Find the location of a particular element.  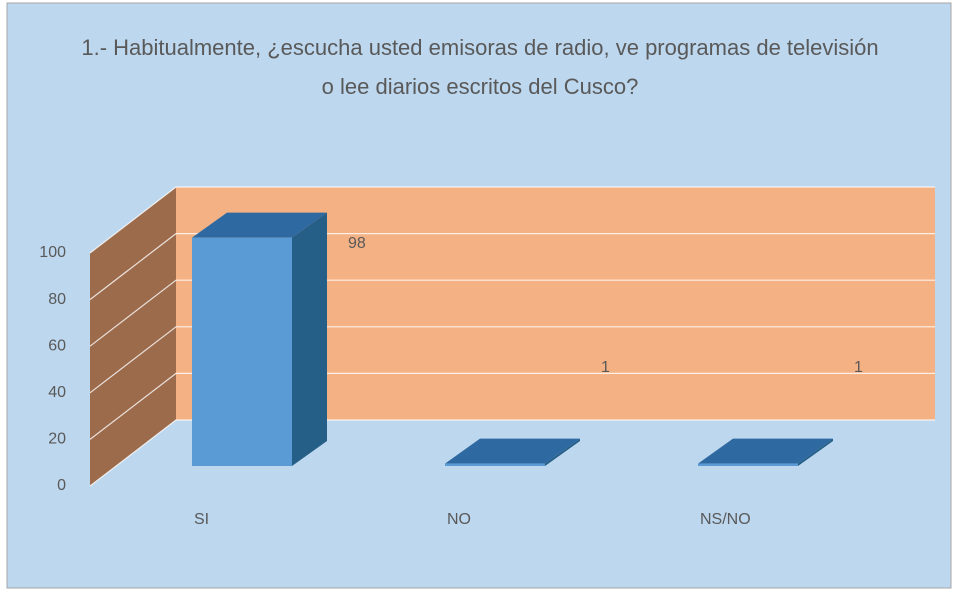

y-tick-label: 0 is located at coordinates (61, 485).